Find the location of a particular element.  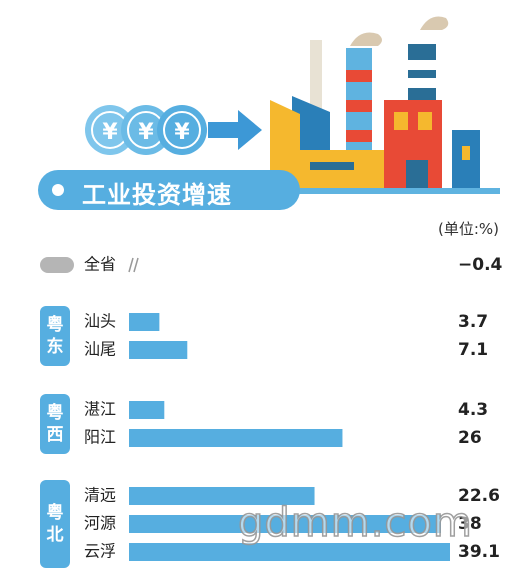

category-label: 汕头 is located at coordinates (100, 321).